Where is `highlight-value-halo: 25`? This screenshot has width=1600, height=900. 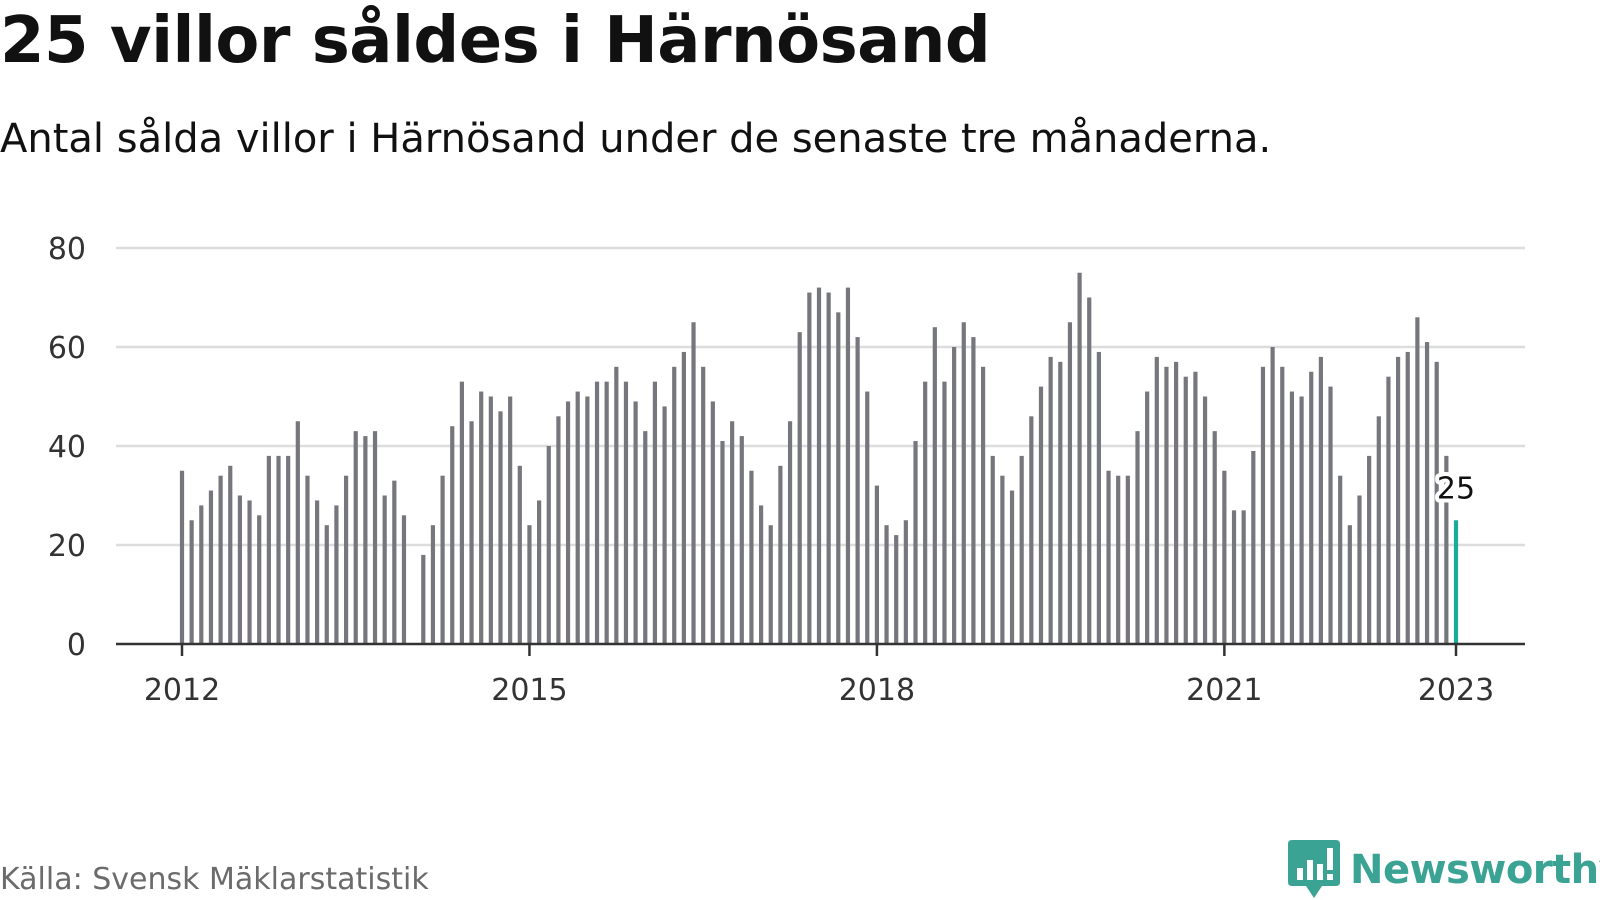 highlight-value-halo: 25 is located at coordinates (1456, 488).